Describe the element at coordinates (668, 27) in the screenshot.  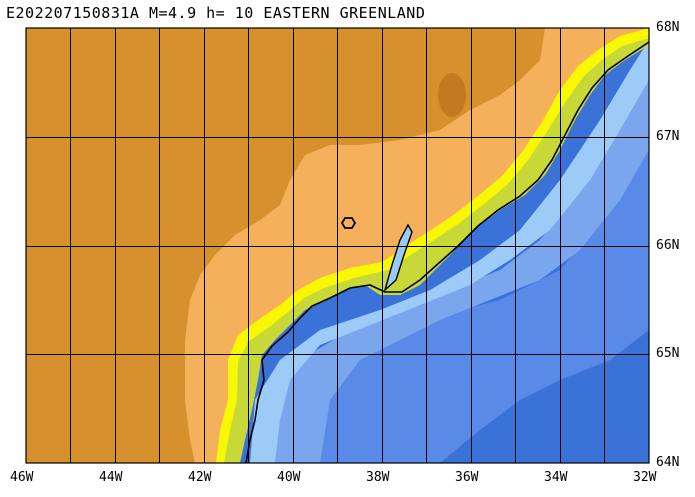
I see `lat-label-68n: 68N` at that location.